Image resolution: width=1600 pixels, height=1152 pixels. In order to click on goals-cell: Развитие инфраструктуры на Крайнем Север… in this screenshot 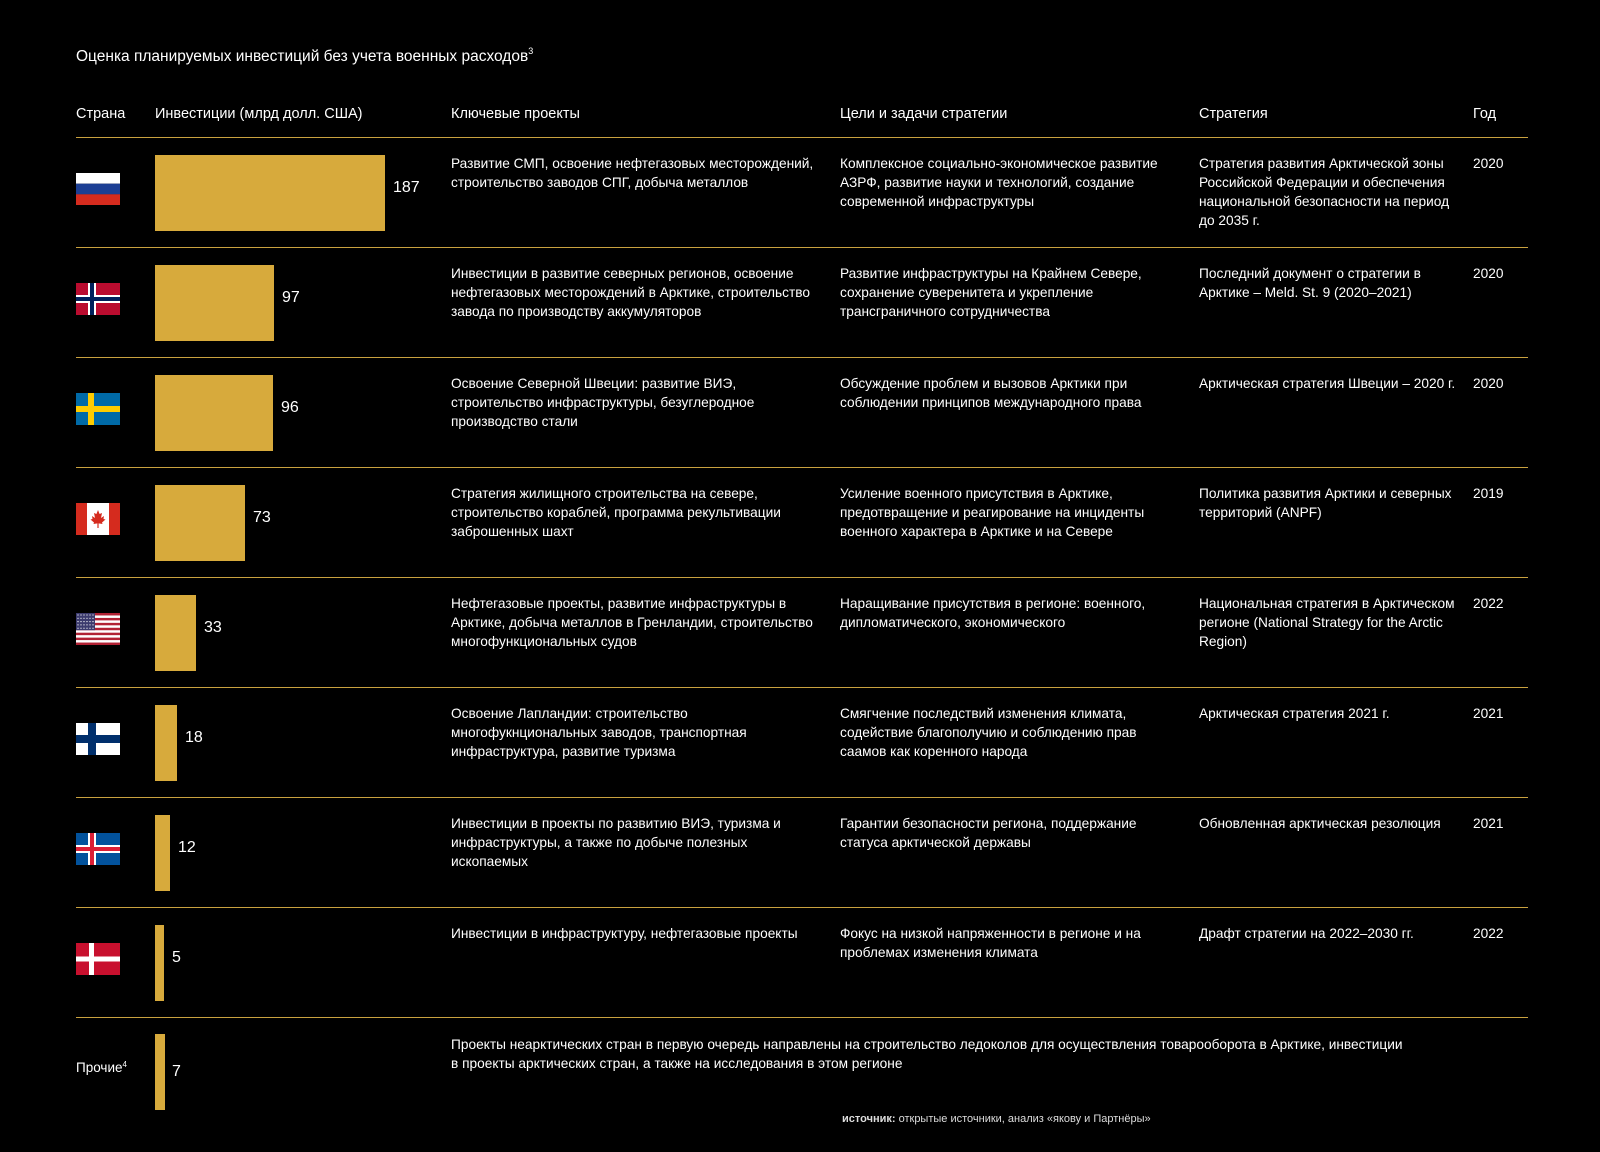, I will do `click(991, 292)`.